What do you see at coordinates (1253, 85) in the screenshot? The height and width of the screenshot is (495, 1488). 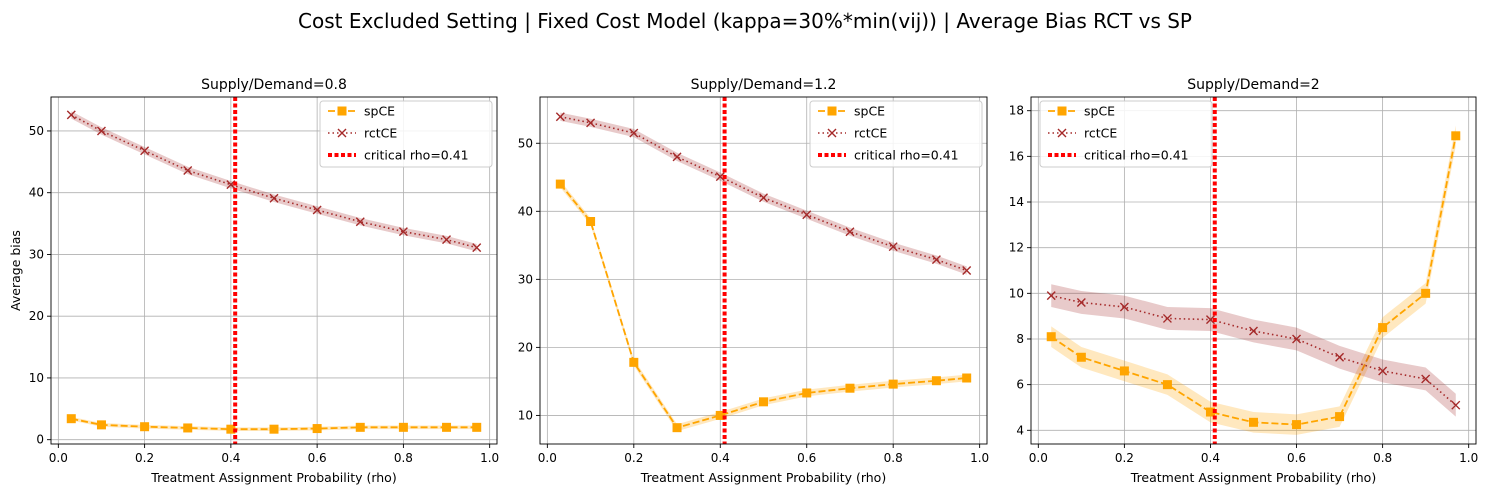 I see `chart-title: Supply/Demand=2` at bounding box center [1253, 85].